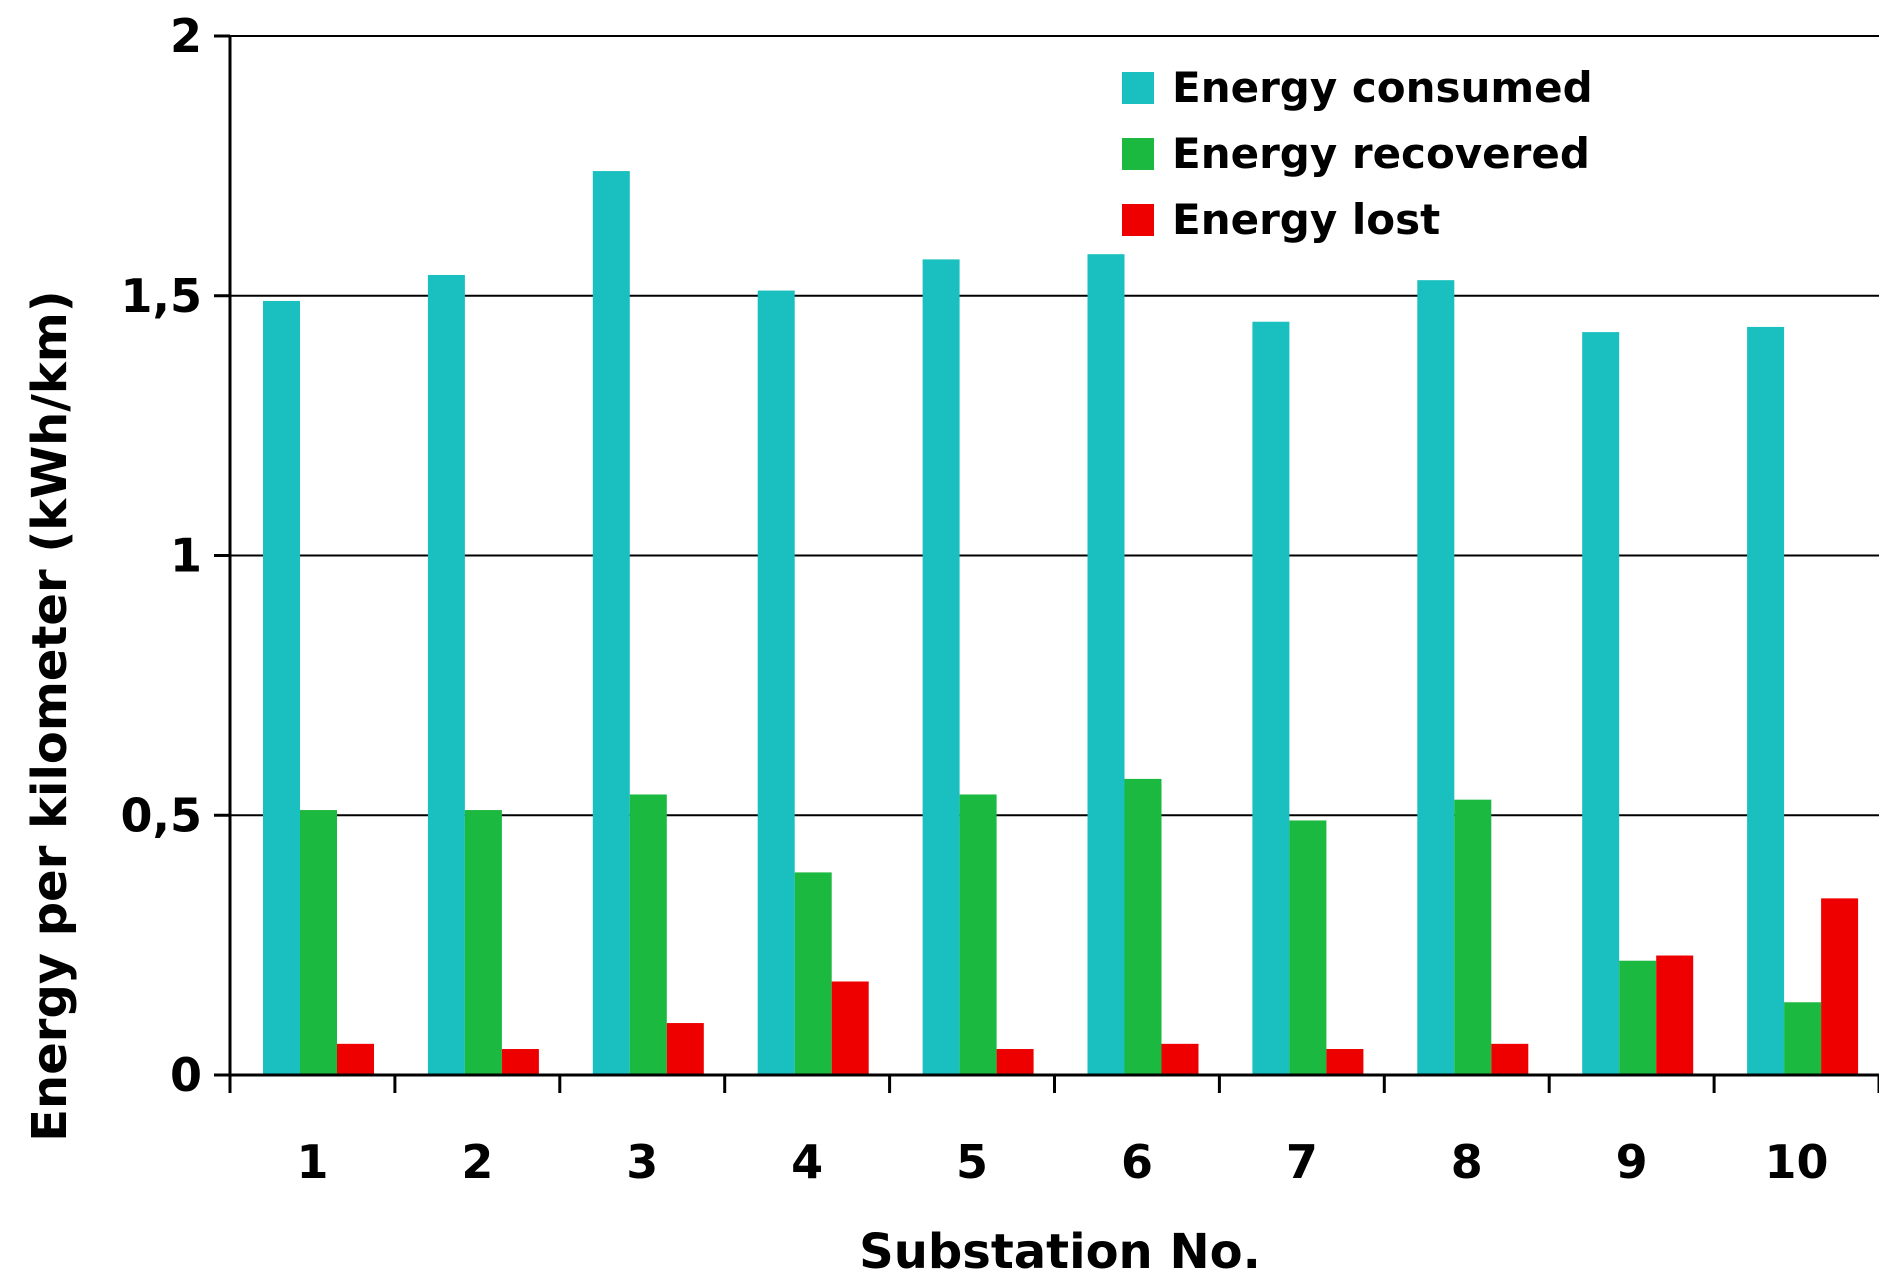  I want to click on x-tick-label: 8, so click(1467, 1162).